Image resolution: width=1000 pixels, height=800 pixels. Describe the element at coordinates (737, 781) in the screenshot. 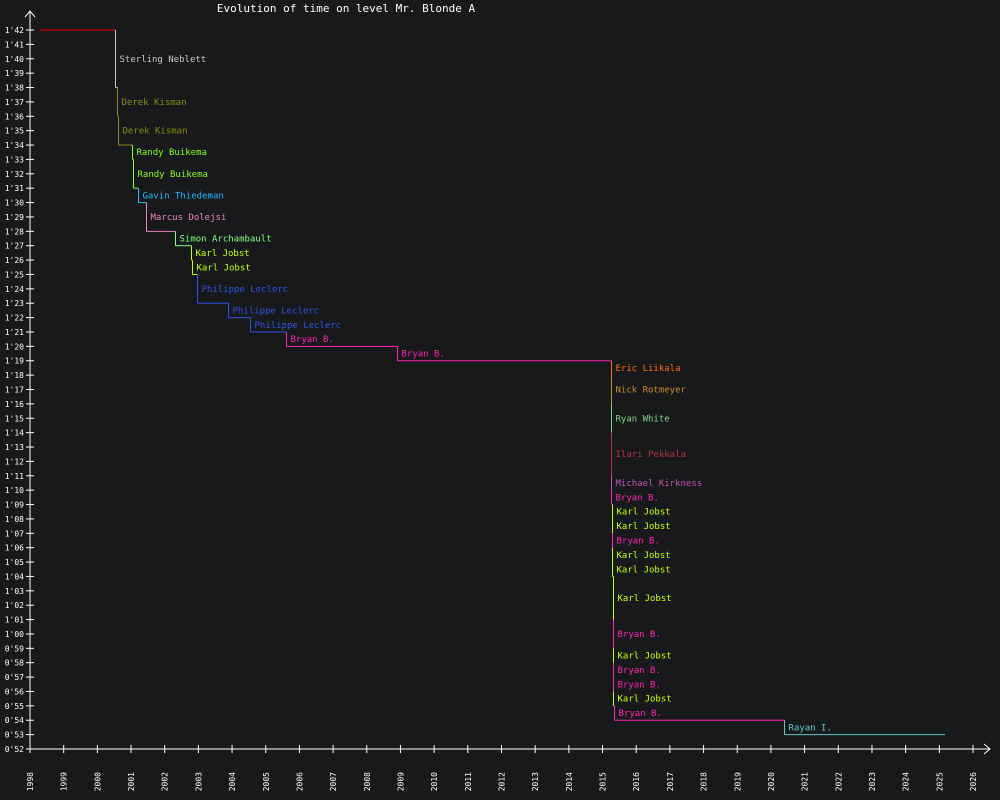

I see `x-tick-label: 2019` at that location.